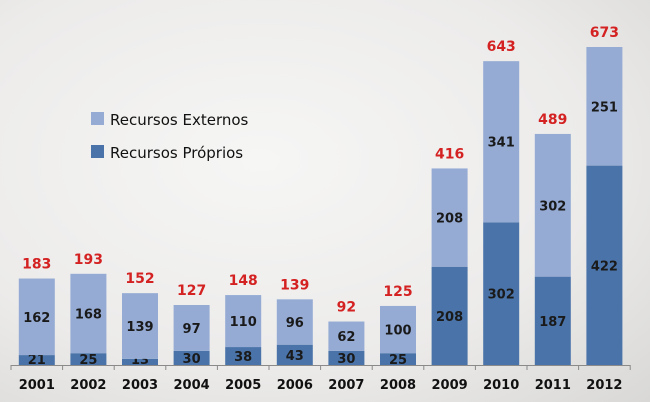  I want to click on bar-proprios-2011, so click(552, 320).